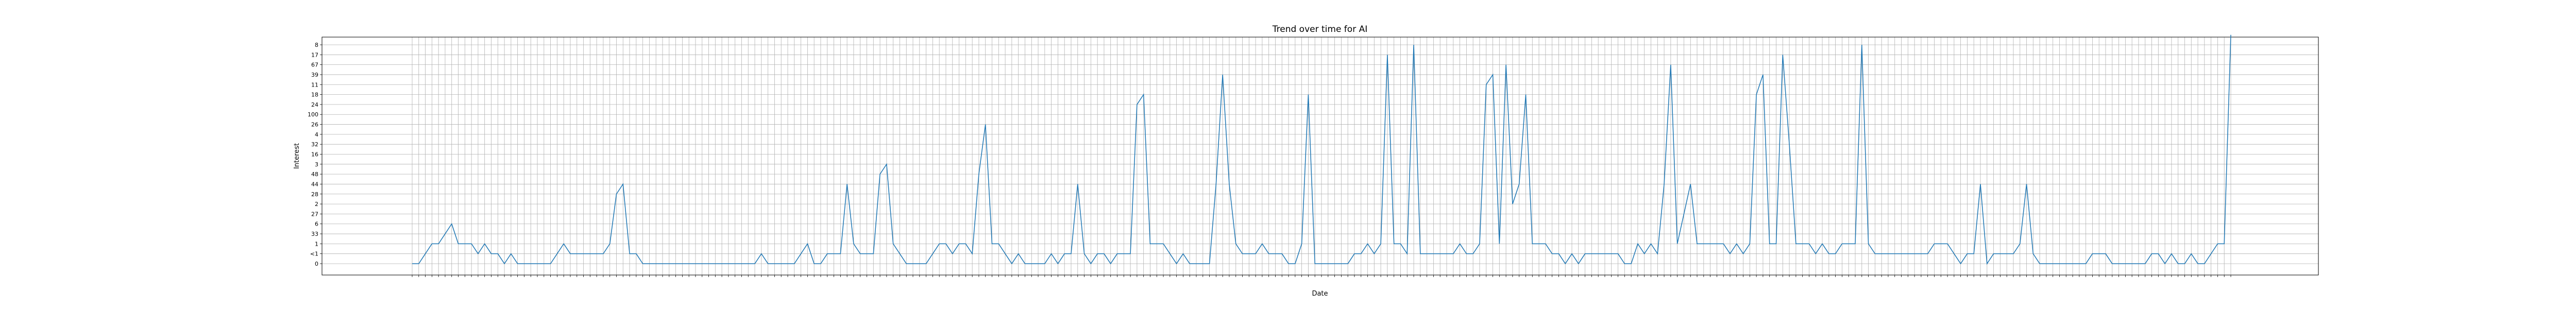 The width and height of the screenshot is (2576, 309). I want to click on y-axis-ticks: 0 <1 1 33 6 27 2 28 44 48 3 16 32 4 26 100 24 18 11 39 67 17 8, so click(315, 154).